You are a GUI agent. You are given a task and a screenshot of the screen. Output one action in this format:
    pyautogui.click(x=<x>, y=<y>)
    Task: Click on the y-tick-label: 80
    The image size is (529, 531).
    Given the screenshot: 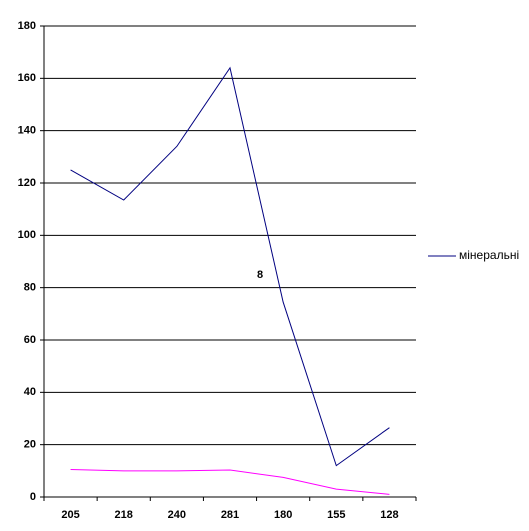 What is the action you would take?
    pyautogui.click(x=30, y=288)
    